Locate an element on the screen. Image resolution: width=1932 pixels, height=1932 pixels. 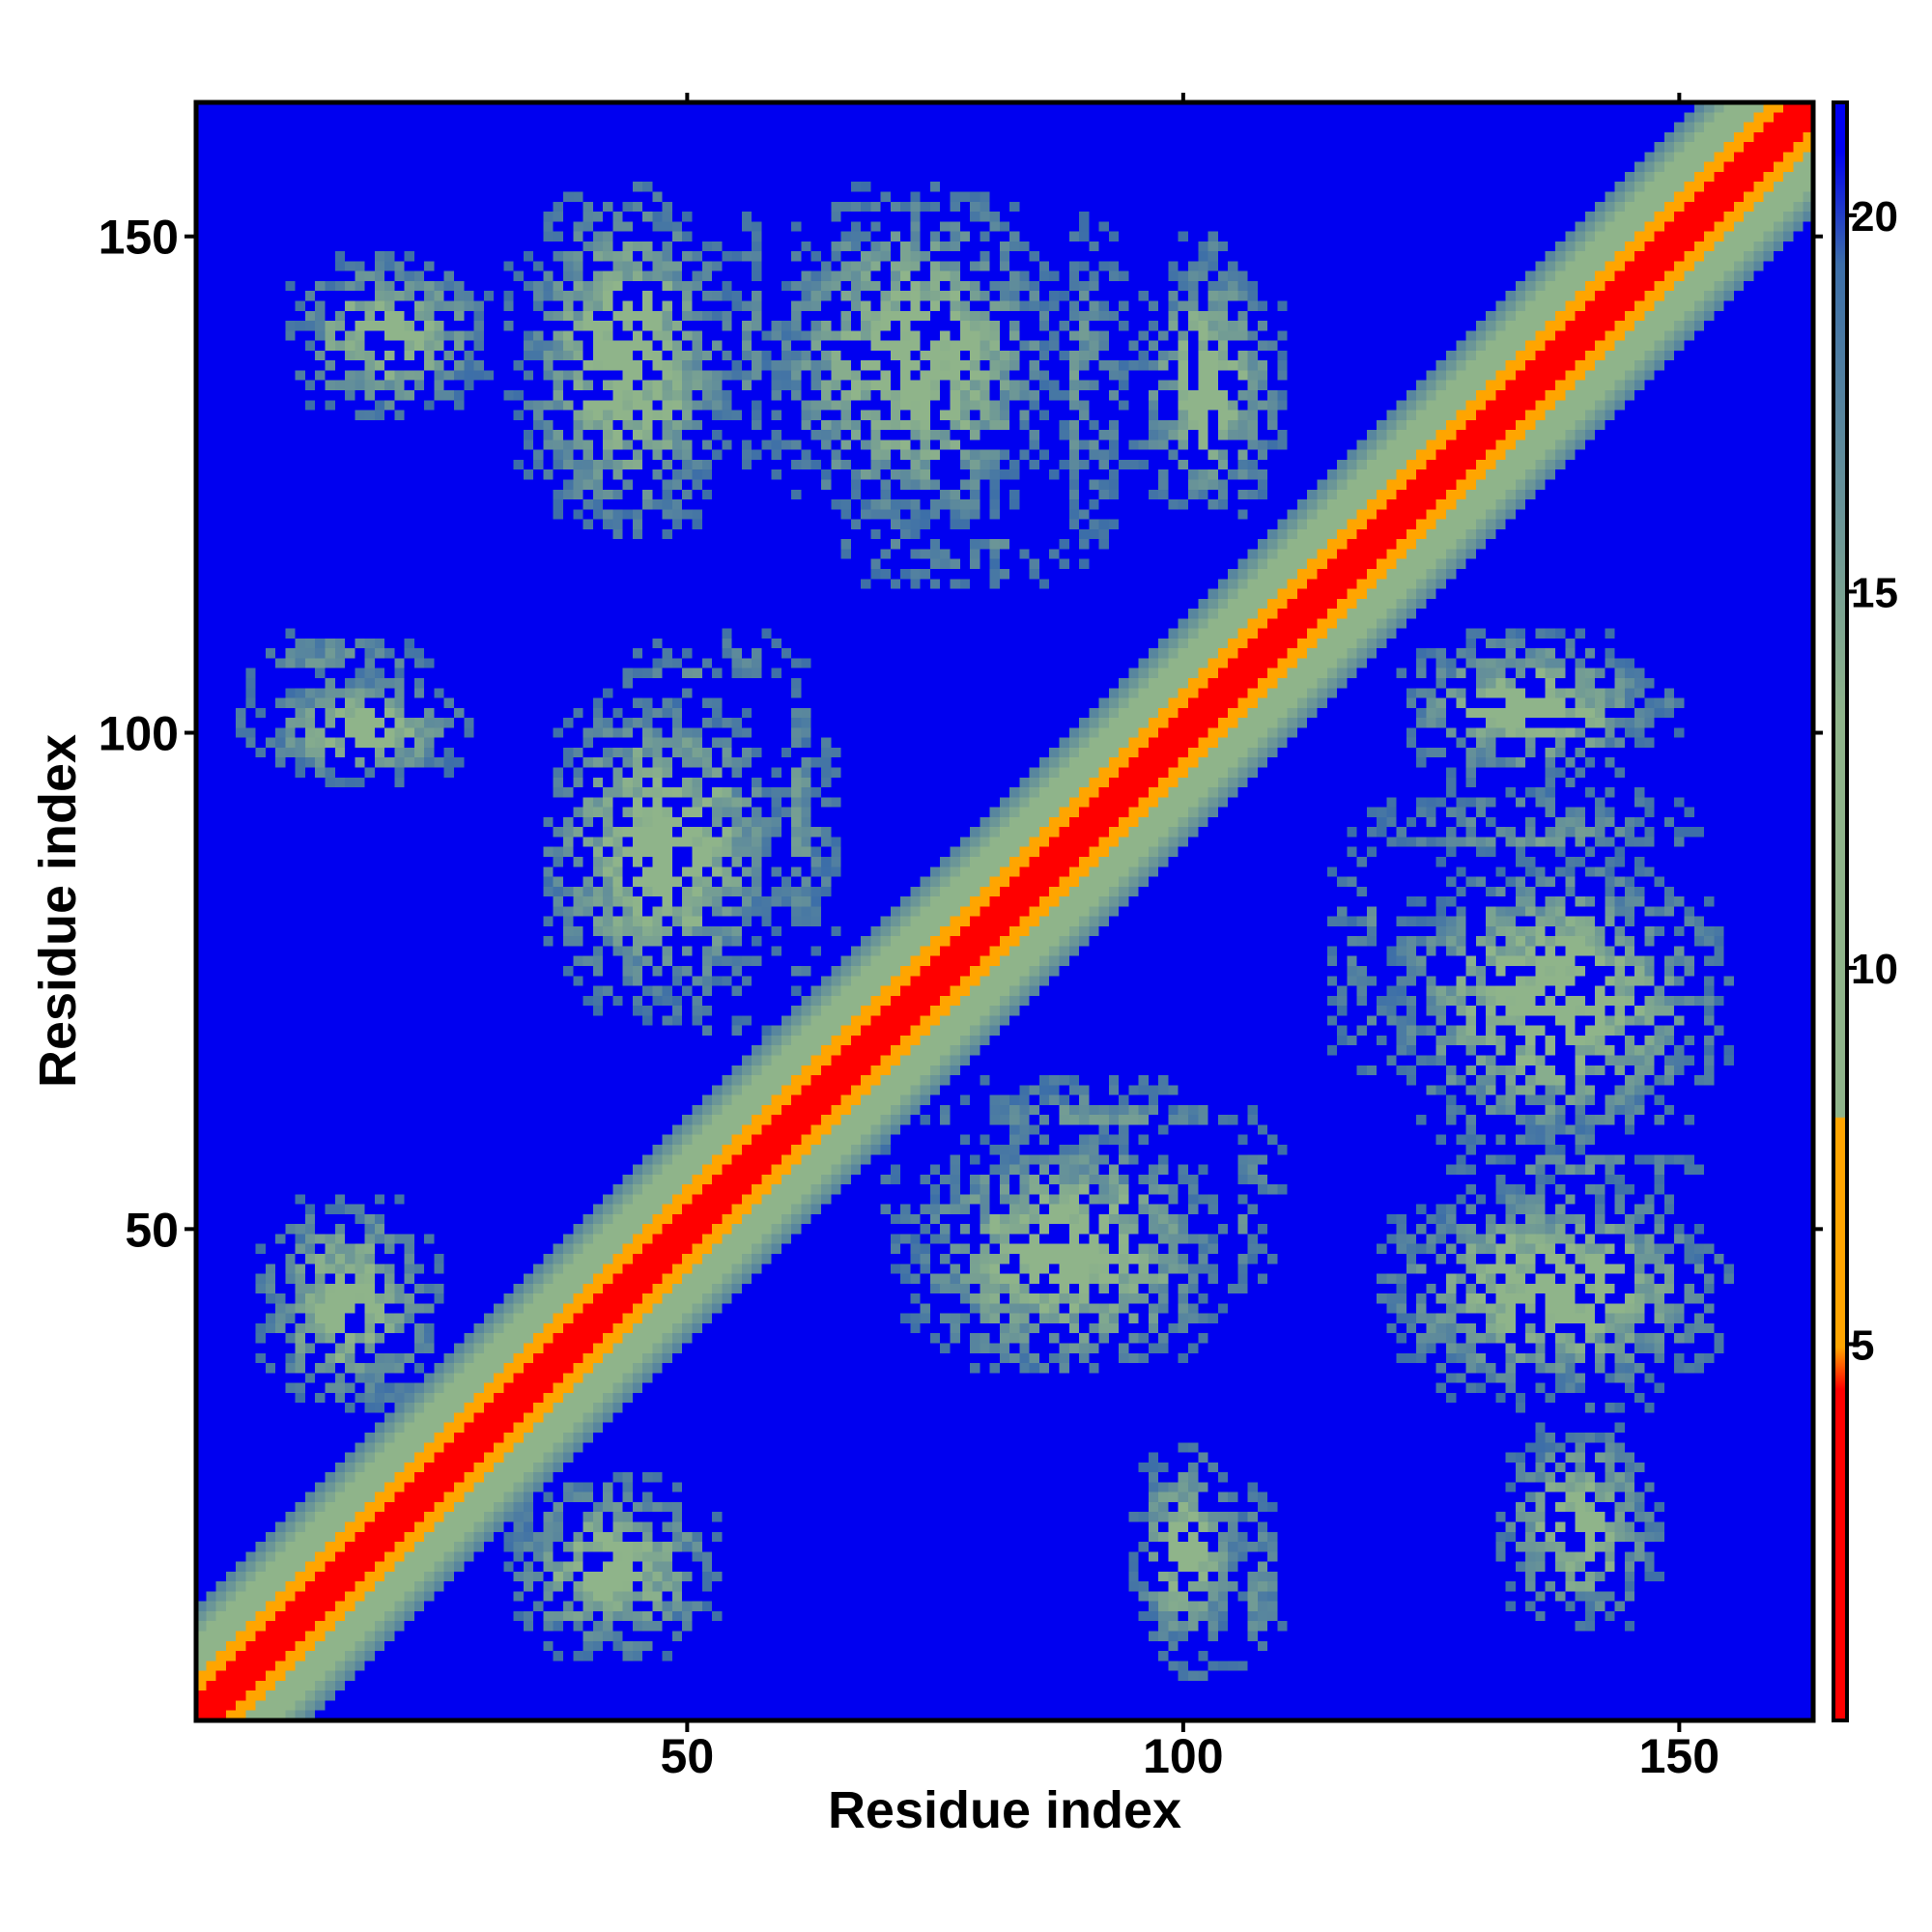
x-axis-title: Residue index is located at coordinates (1005, 1810).